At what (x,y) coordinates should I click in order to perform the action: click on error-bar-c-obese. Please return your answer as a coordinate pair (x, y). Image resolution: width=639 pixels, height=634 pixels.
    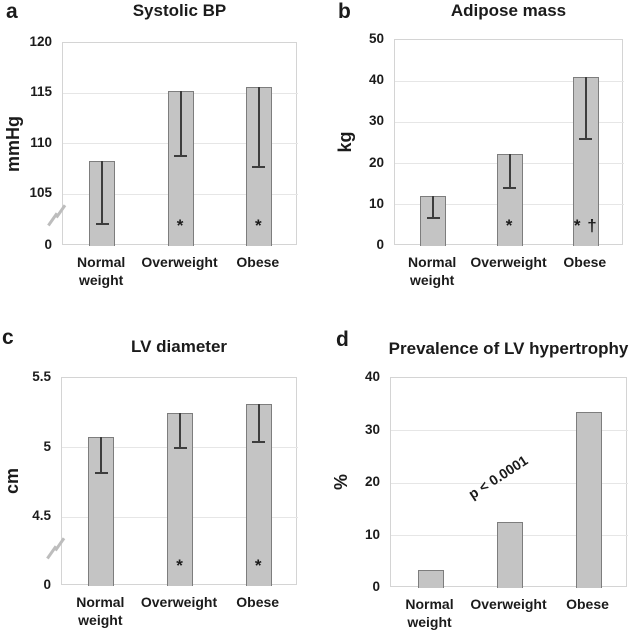
    Looking at the image, I should click on (258, 423).